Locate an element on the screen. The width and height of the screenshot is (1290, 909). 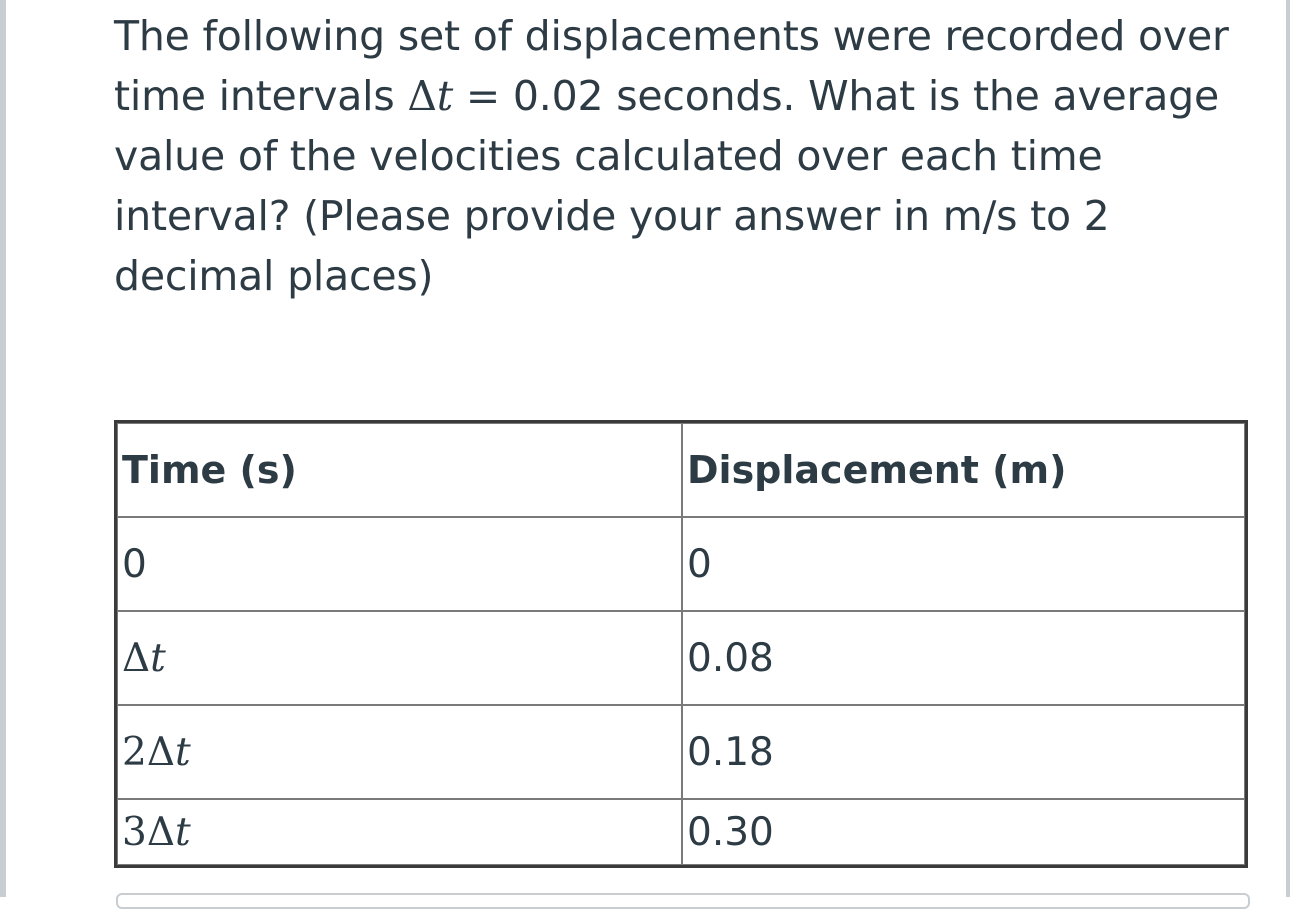
table-row: Δt 0.08 is located at coordinates (681, 658).